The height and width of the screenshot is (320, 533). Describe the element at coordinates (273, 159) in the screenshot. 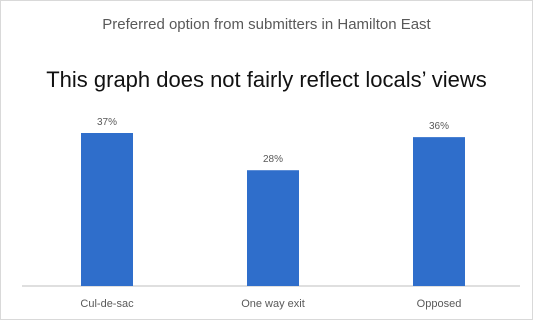

I see `data-label-1: 28%` at that location.